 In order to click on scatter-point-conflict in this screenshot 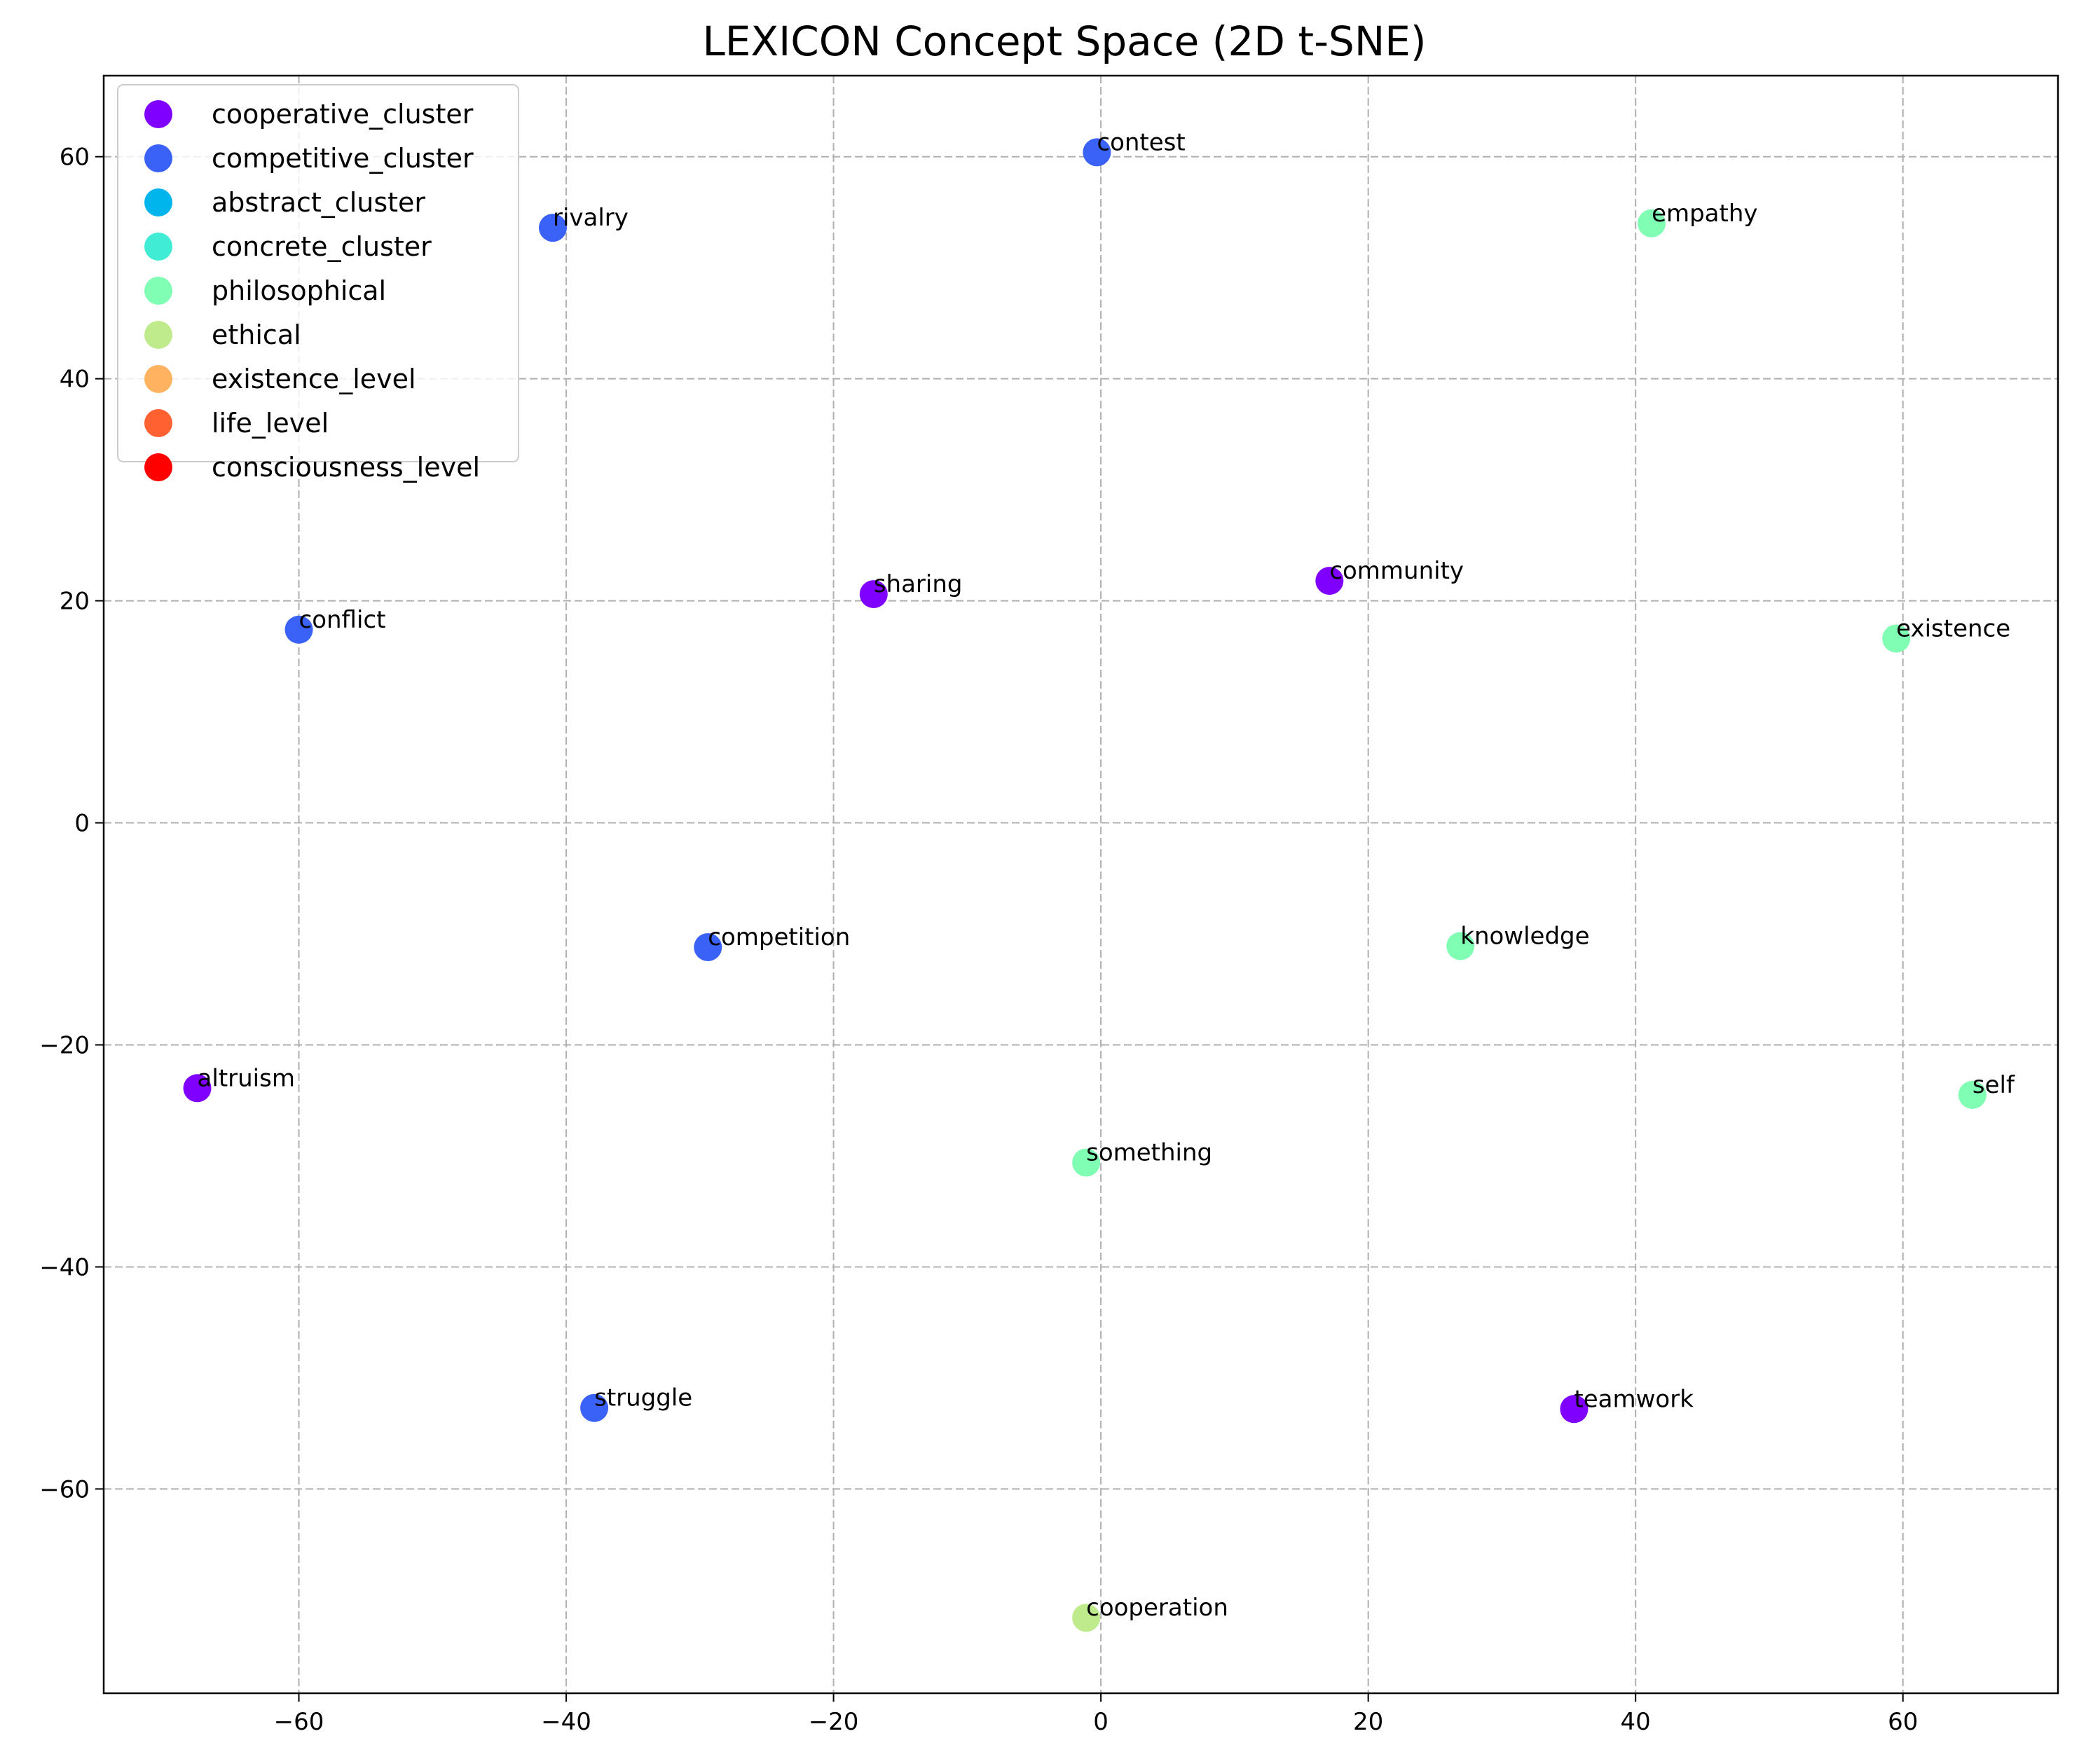, I will do `click(298, 629)`.